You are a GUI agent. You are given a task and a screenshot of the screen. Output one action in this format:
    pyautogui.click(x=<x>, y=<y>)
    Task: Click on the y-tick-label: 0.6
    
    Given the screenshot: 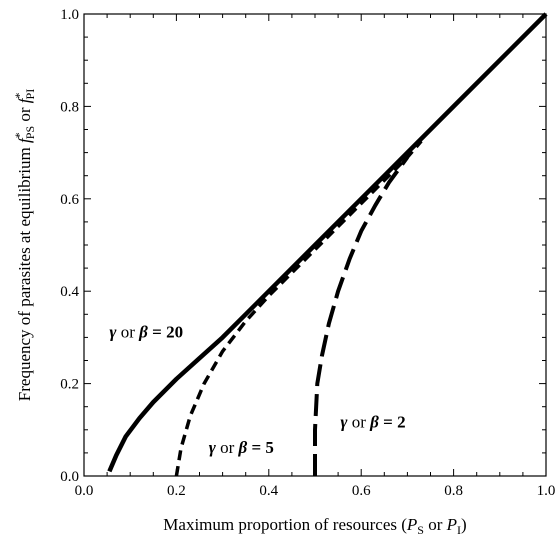 What is the action you would take?
    pyautogui.click(x=69, y=200)
    